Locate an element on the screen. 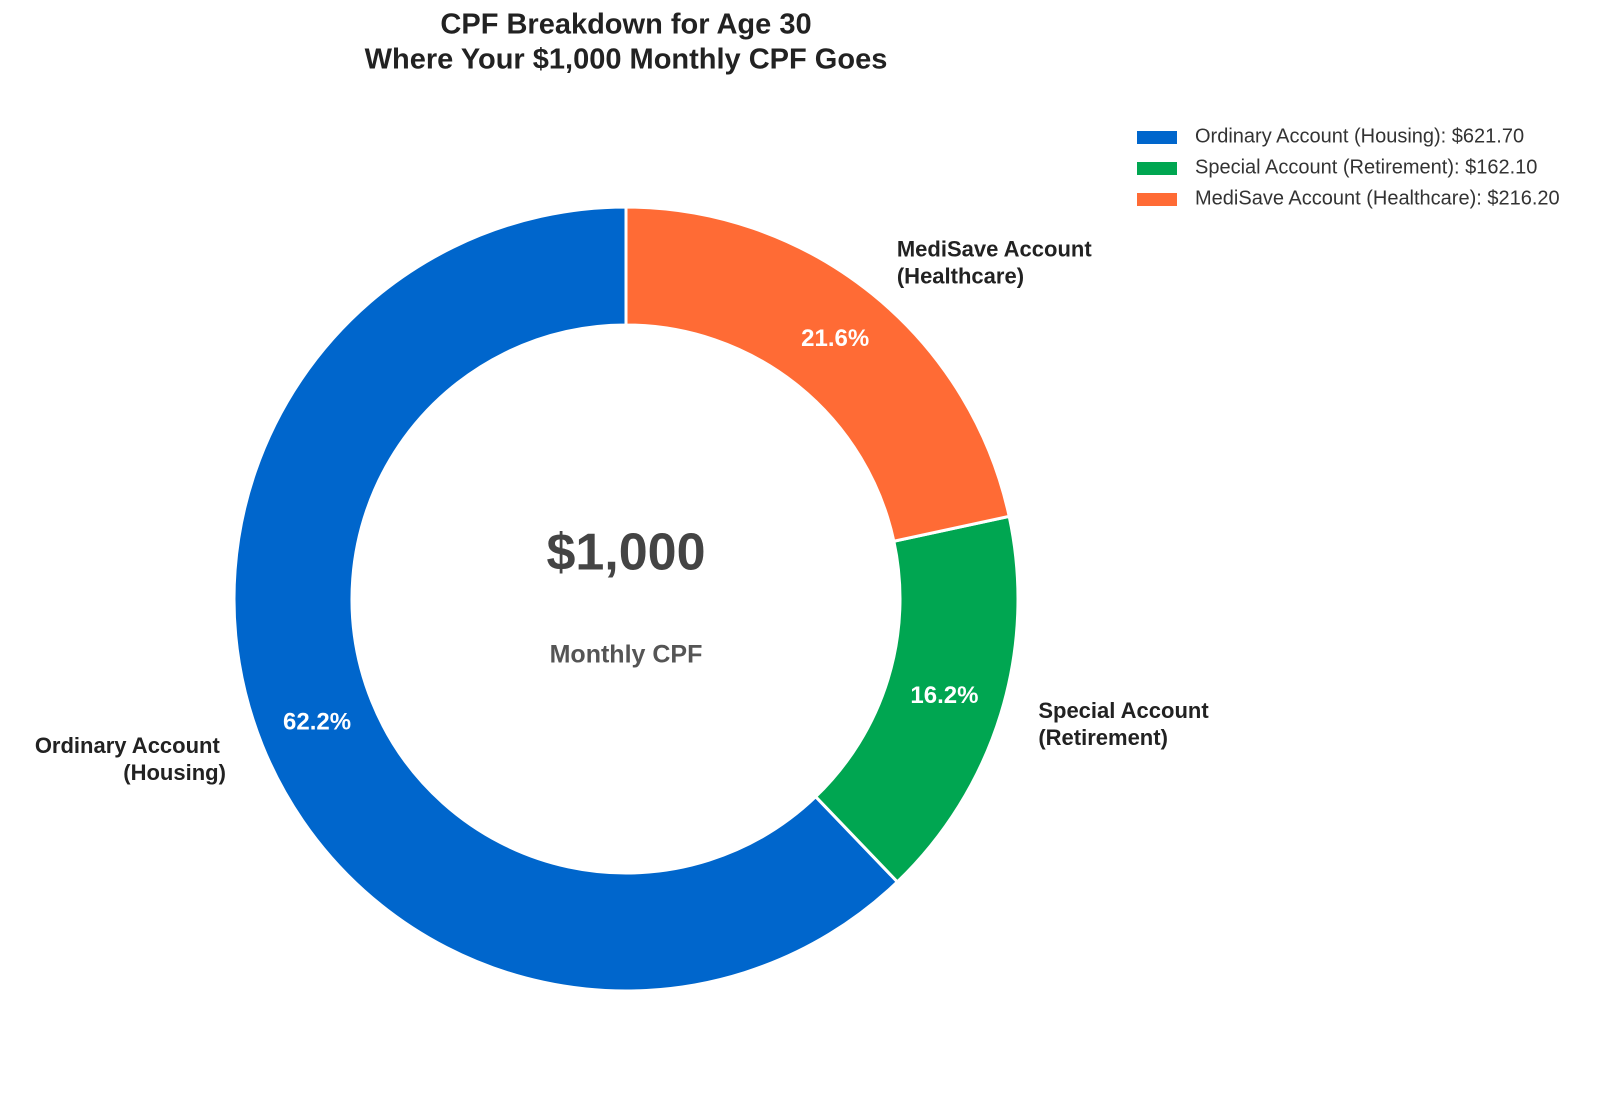 Image resolution: width=1600 pixels, height=1098 pixels. category-label: MediSave Account (Healthcare) is located at coordinates (997, 262).